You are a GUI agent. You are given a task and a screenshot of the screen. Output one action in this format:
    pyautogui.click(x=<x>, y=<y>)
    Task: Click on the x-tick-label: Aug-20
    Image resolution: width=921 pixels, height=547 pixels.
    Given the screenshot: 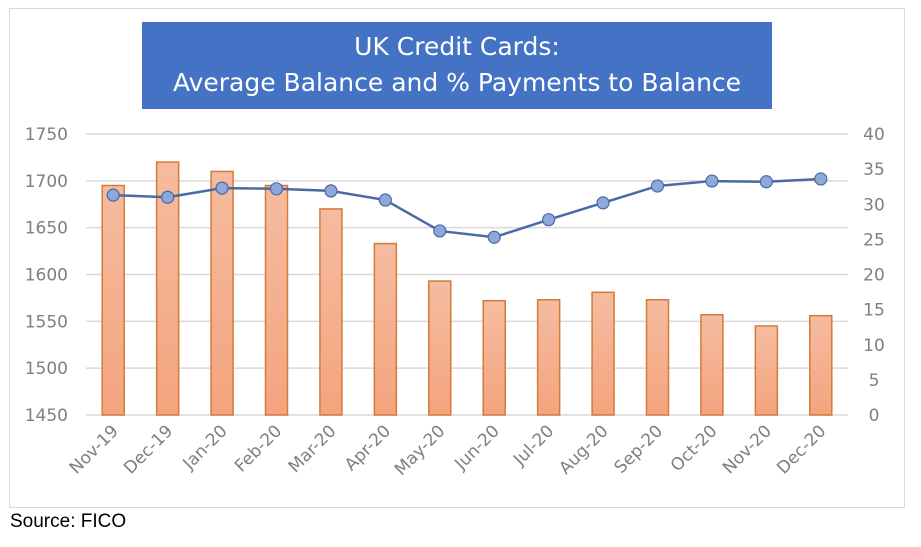 What is the action you would take?
    pyautogui.click(x=583, y=449)
    